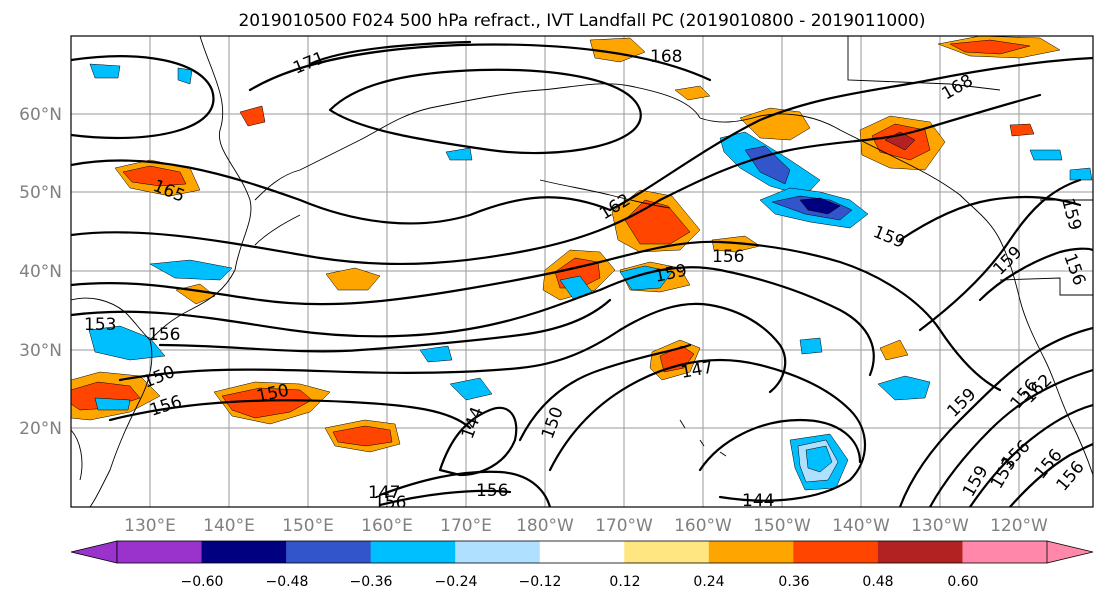 The height and width of the screenshot is (601, 1105). What do you see at coordinates (40, 429) in the screenshot?
I see `lat-tick-label: 20°N` at bounding box center [40, 429].